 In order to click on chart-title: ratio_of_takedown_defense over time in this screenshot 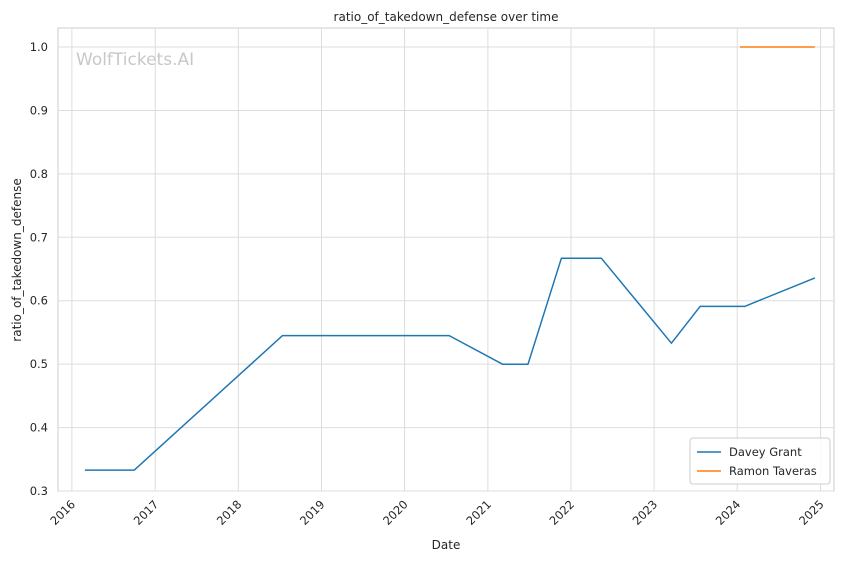, I will do `click(446, 17)`.